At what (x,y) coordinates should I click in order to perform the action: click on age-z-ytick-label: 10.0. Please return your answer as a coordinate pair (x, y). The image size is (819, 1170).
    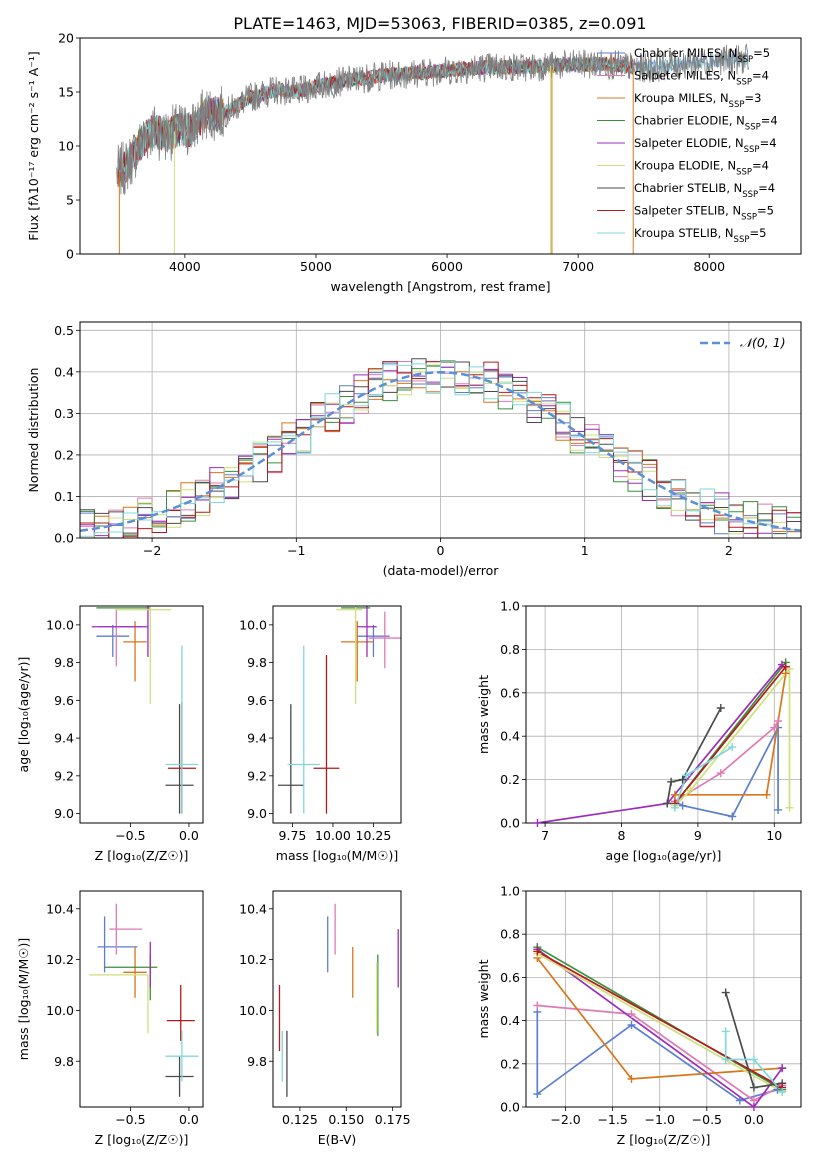
    Looking at the image, I should click on (60, 624).